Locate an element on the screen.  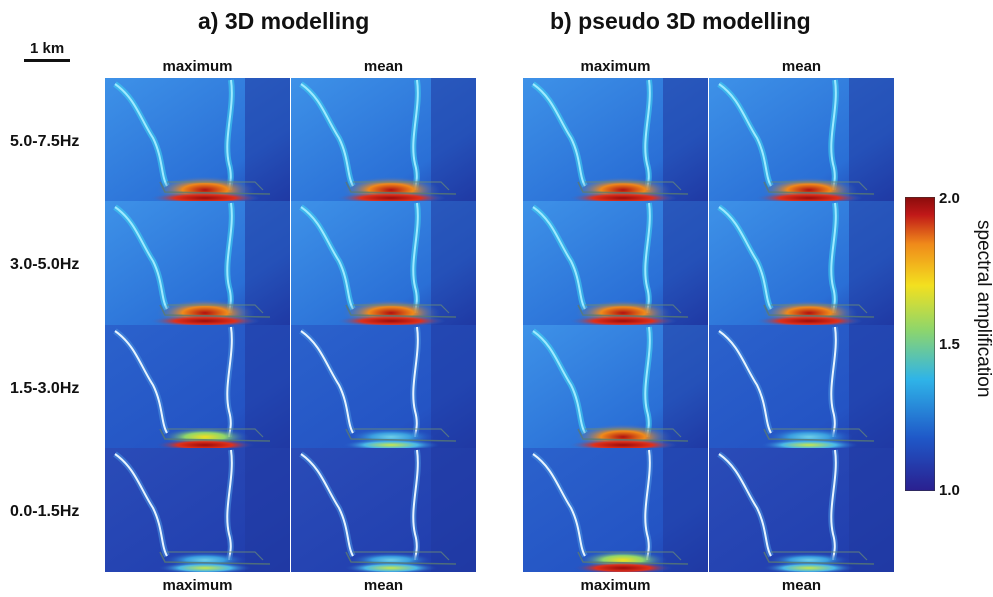
col-header-b-maximum-top: maximum is located at coordinates (615, 66).